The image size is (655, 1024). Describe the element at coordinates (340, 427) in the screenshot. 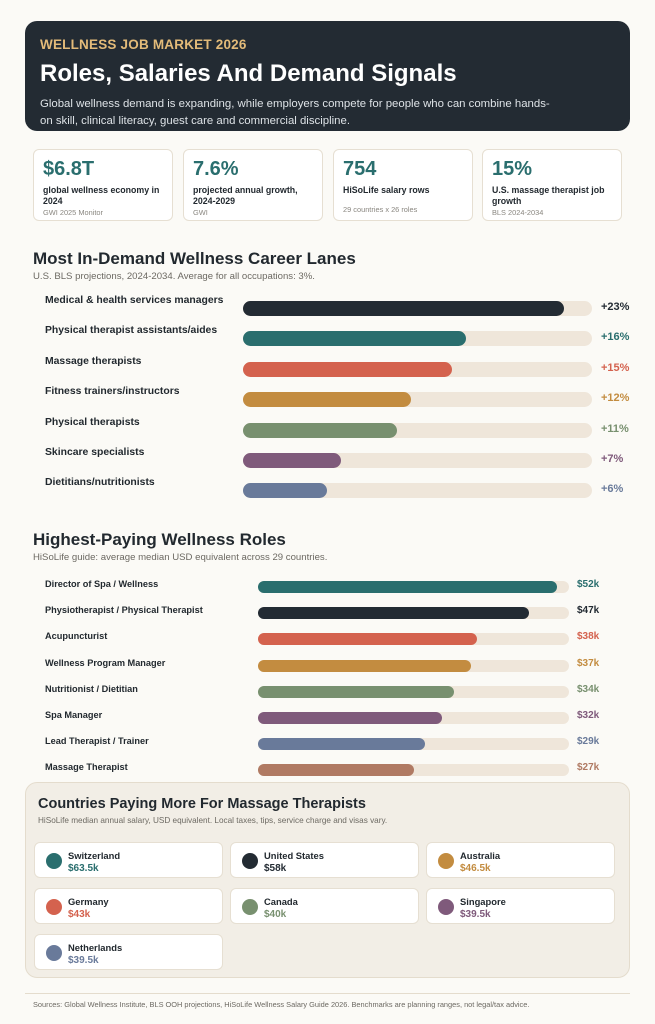

I see `bar-row: Physical therapists +11%` at that location.